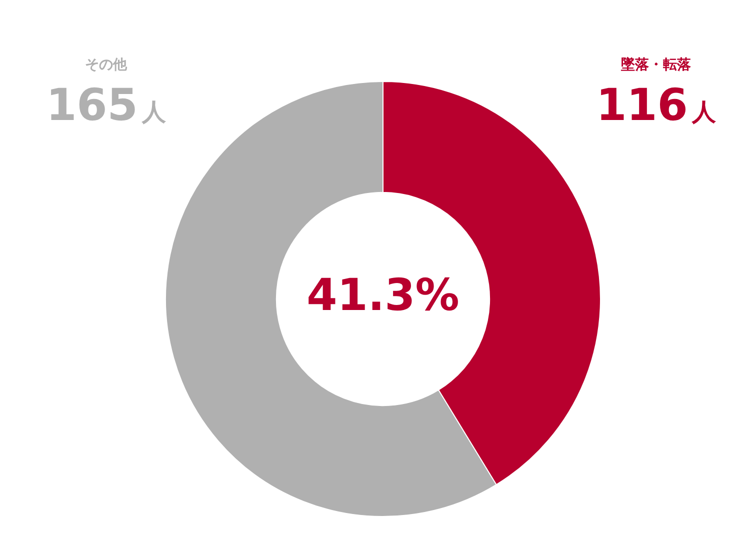  I want to click on text: 41.3%, so click(383, 295).